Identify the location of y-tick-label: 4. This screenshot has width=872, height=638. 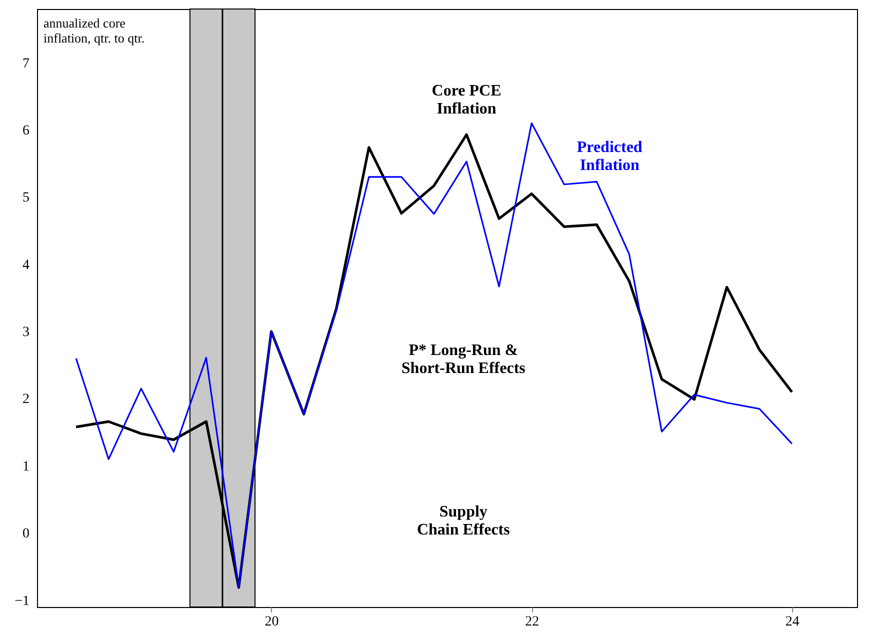
(26, 265).